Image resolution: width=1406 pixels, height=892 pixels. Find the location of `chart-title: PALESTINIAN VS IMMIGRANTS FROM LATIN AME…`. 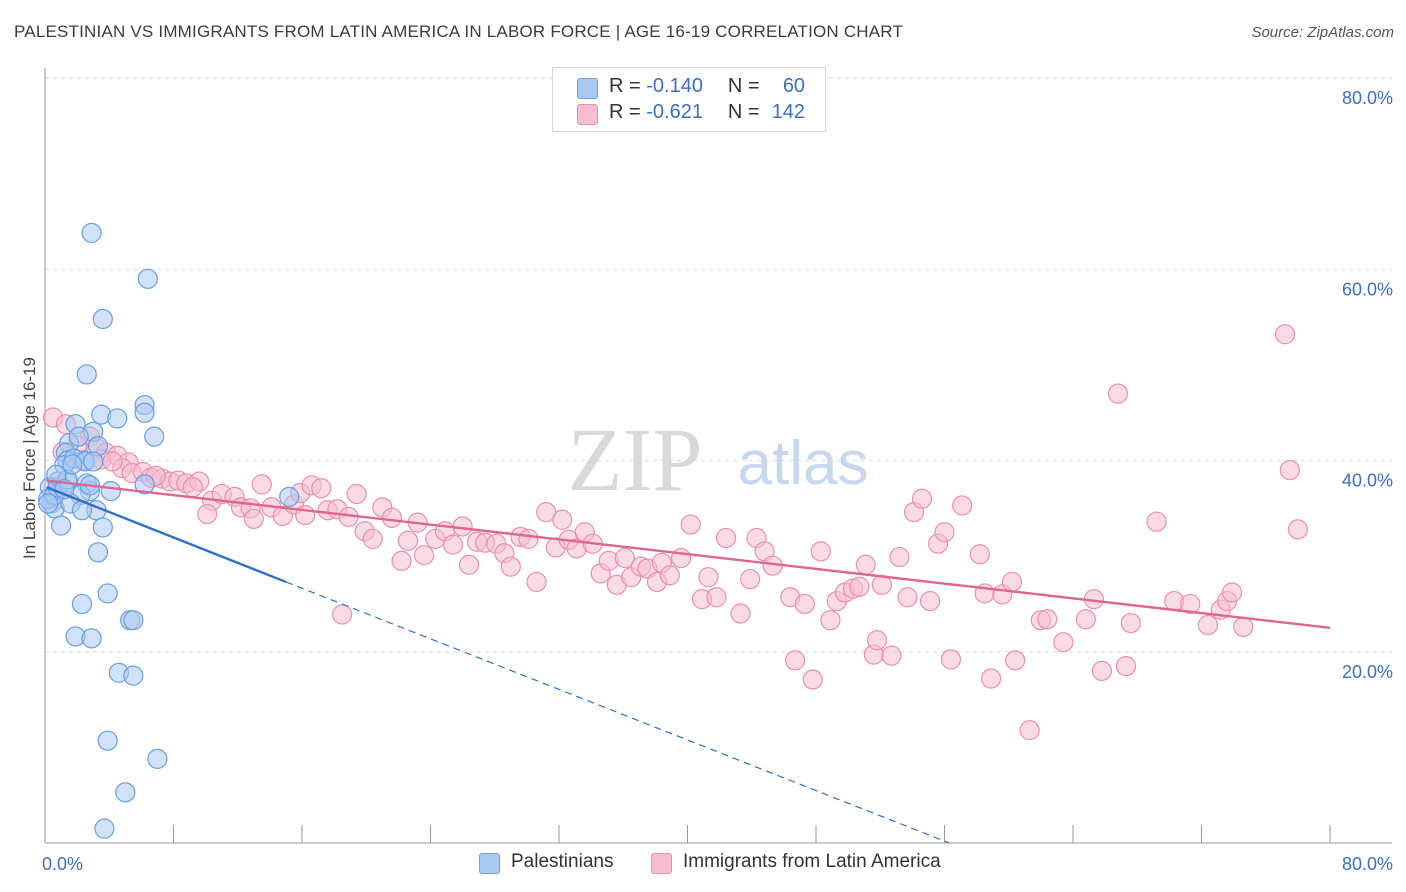

chart-title: PALESTINIAN VS IMMIGRANTS FROM LATIN AME… is located at coordinates (459, 31).